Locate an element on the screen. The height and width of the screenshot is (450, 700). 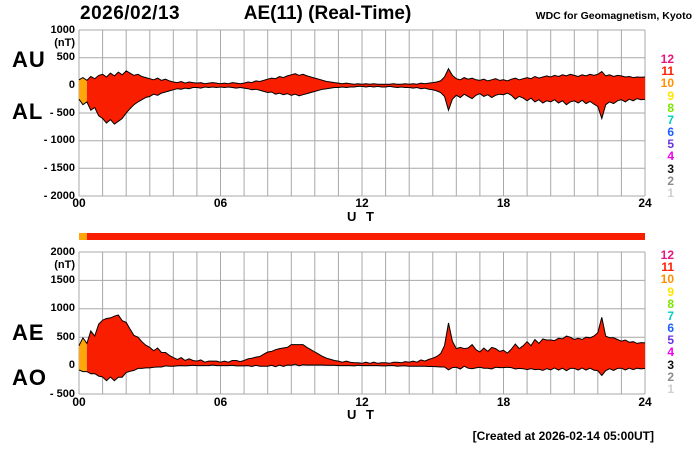
date-label: 2026/02/13 is located at coordinates (130, 13).